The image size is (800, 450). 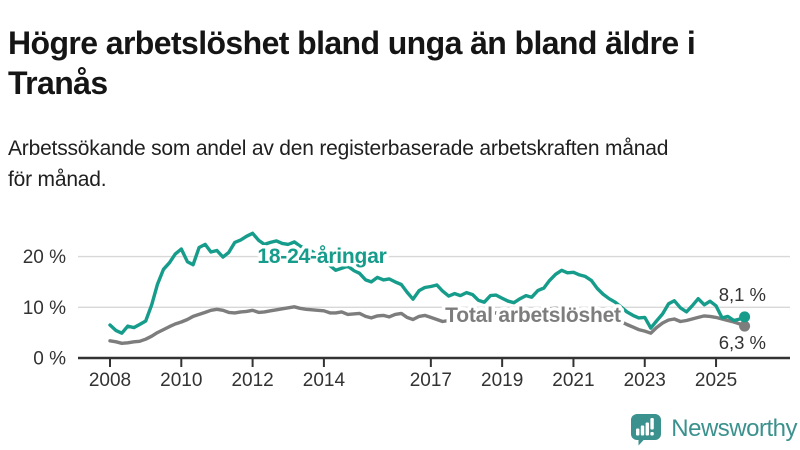 I want to click on x-axis-tick-label: 2019, so click(x=502, y=380).